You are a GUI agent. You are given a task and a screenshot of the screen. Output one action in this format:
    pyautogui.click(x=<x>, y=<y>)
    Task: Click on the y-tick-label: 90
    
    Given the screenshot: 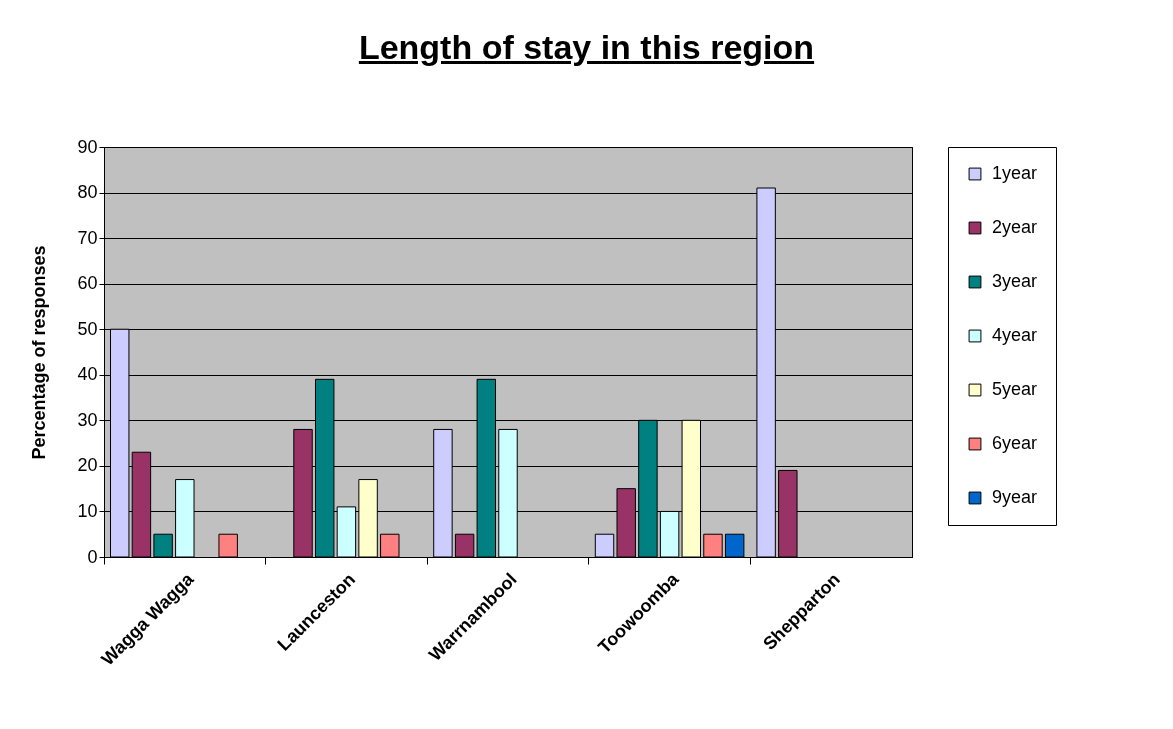 What is the action you would take?
    pyautogui.click(x=87, y=146)
    